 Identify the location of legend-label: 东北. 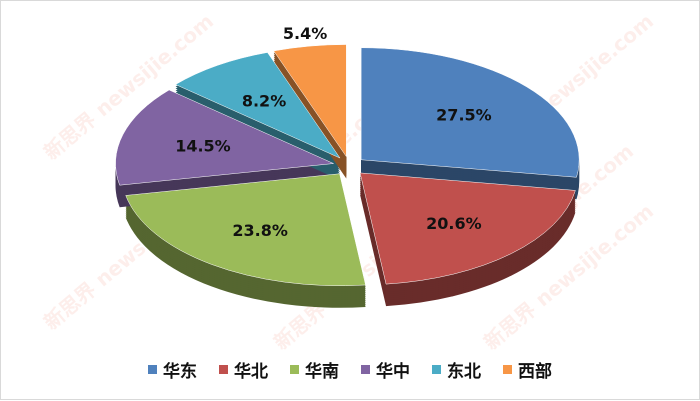
(464, 372).